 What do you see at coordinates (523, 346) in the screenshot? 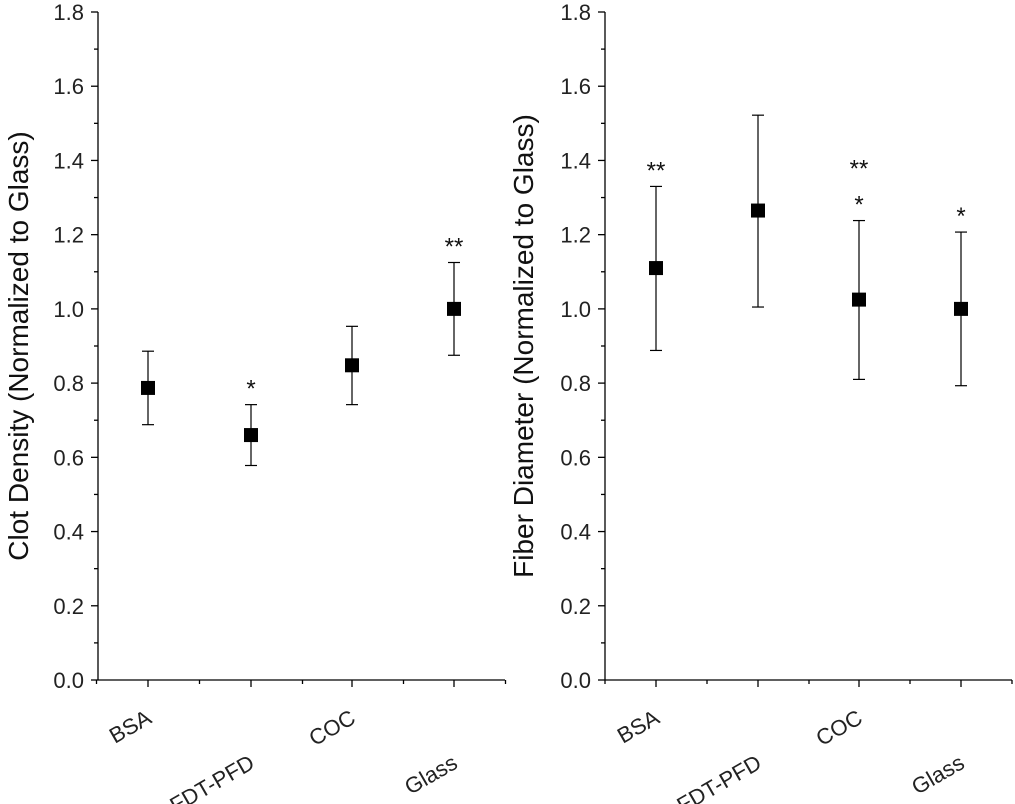
I see `y-axis-label: Fiber Diameter (Normalized to Glass)` at bounding box center [523, 346].